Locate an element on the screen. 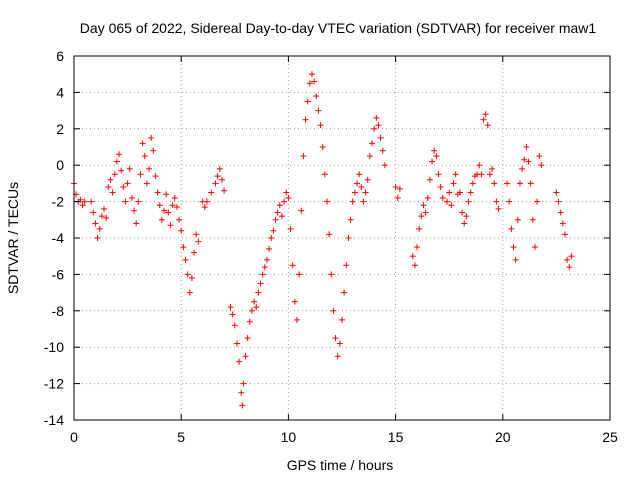  x-tick-label: 25 is located at coordinates (610, 437).